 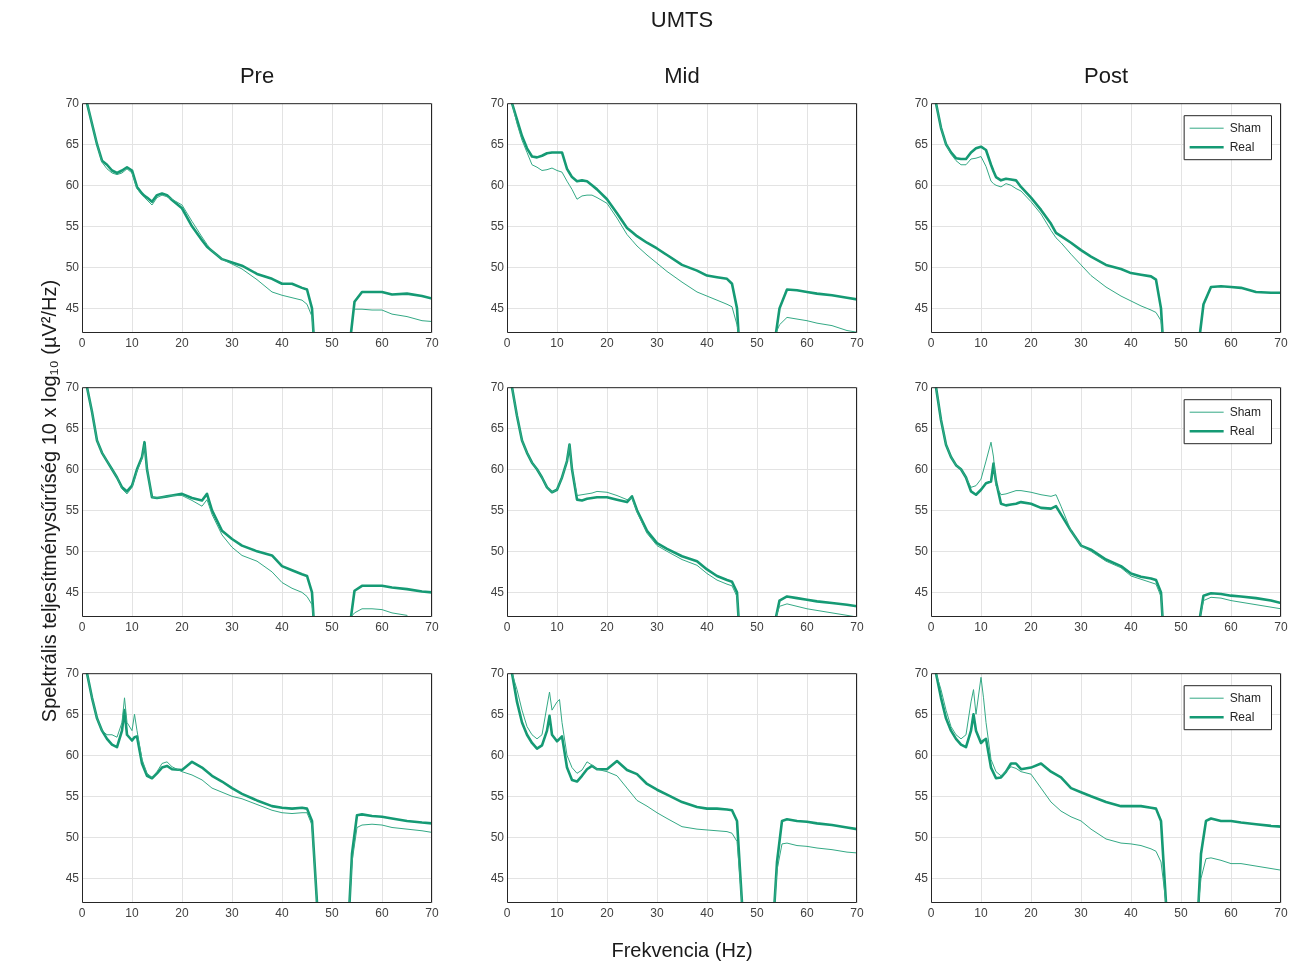 I want to click on x-axis-title: Frekvencia (Hz), so click(x=682, y=950).